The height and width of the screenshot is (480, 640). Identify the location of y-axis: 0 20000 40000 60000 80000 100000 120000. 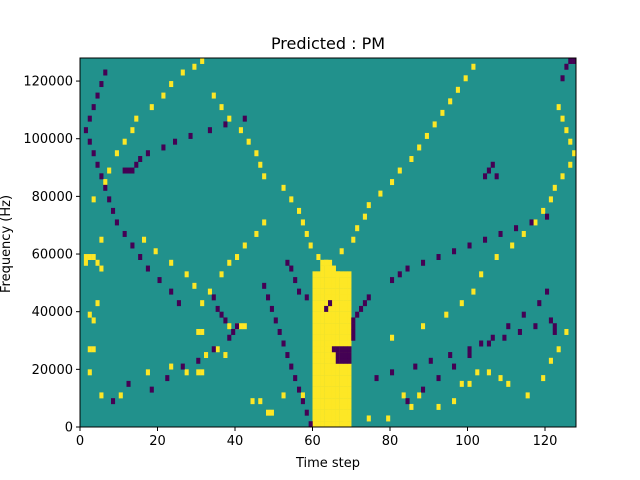
(51, 255).